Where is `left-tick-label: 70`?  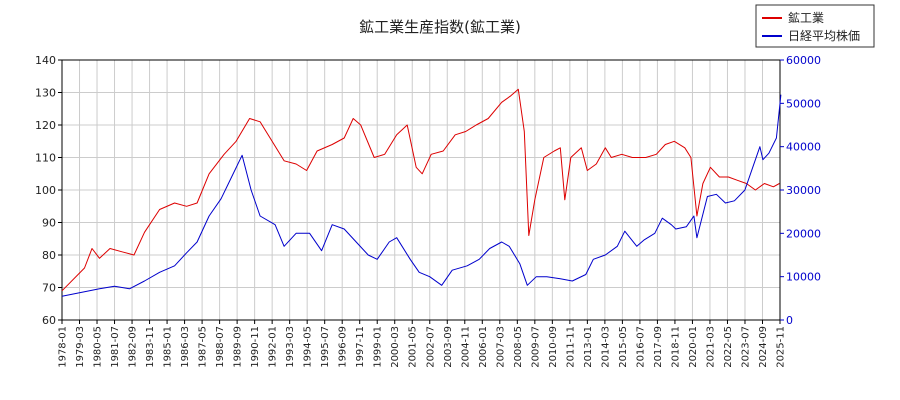
left-tick-label: 70 is located at coordinates (49, 288).